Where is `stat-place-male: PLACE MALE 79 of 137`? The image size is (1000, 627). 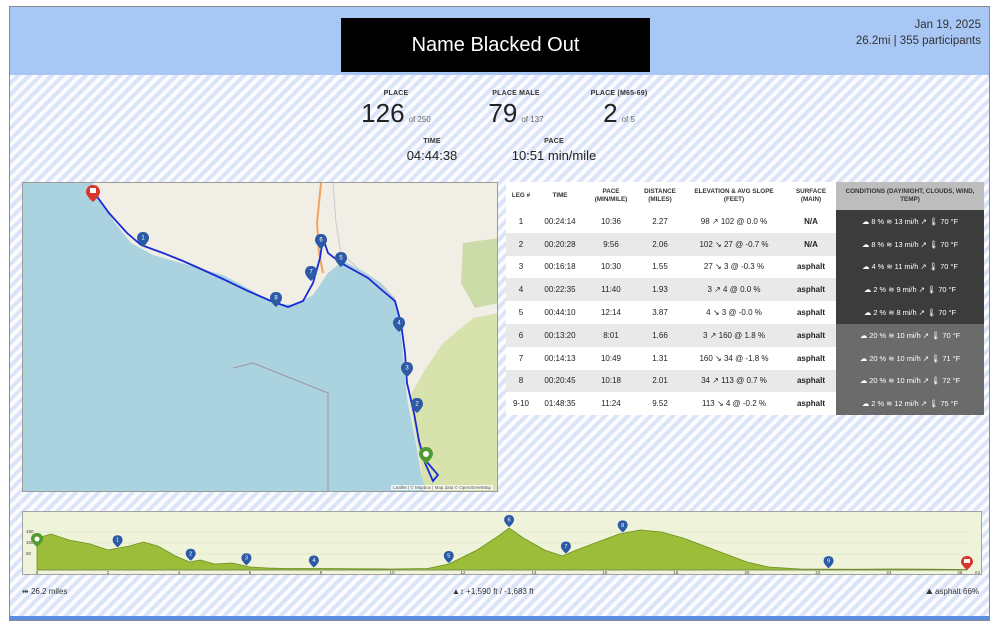
stat-place-male: PLACE MALE 79 of 137 is located at coordinates (516, 109).